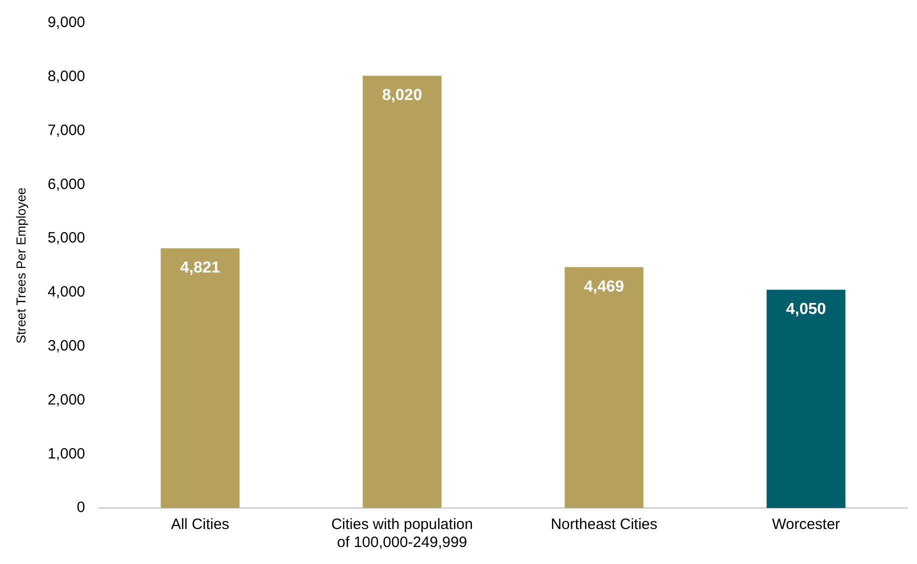 The width and height of the screenshot is (917, 564). Describe the element at coordinates (67, 453) in the screenshot. I see `y-tick-label: 1,000` at that location.